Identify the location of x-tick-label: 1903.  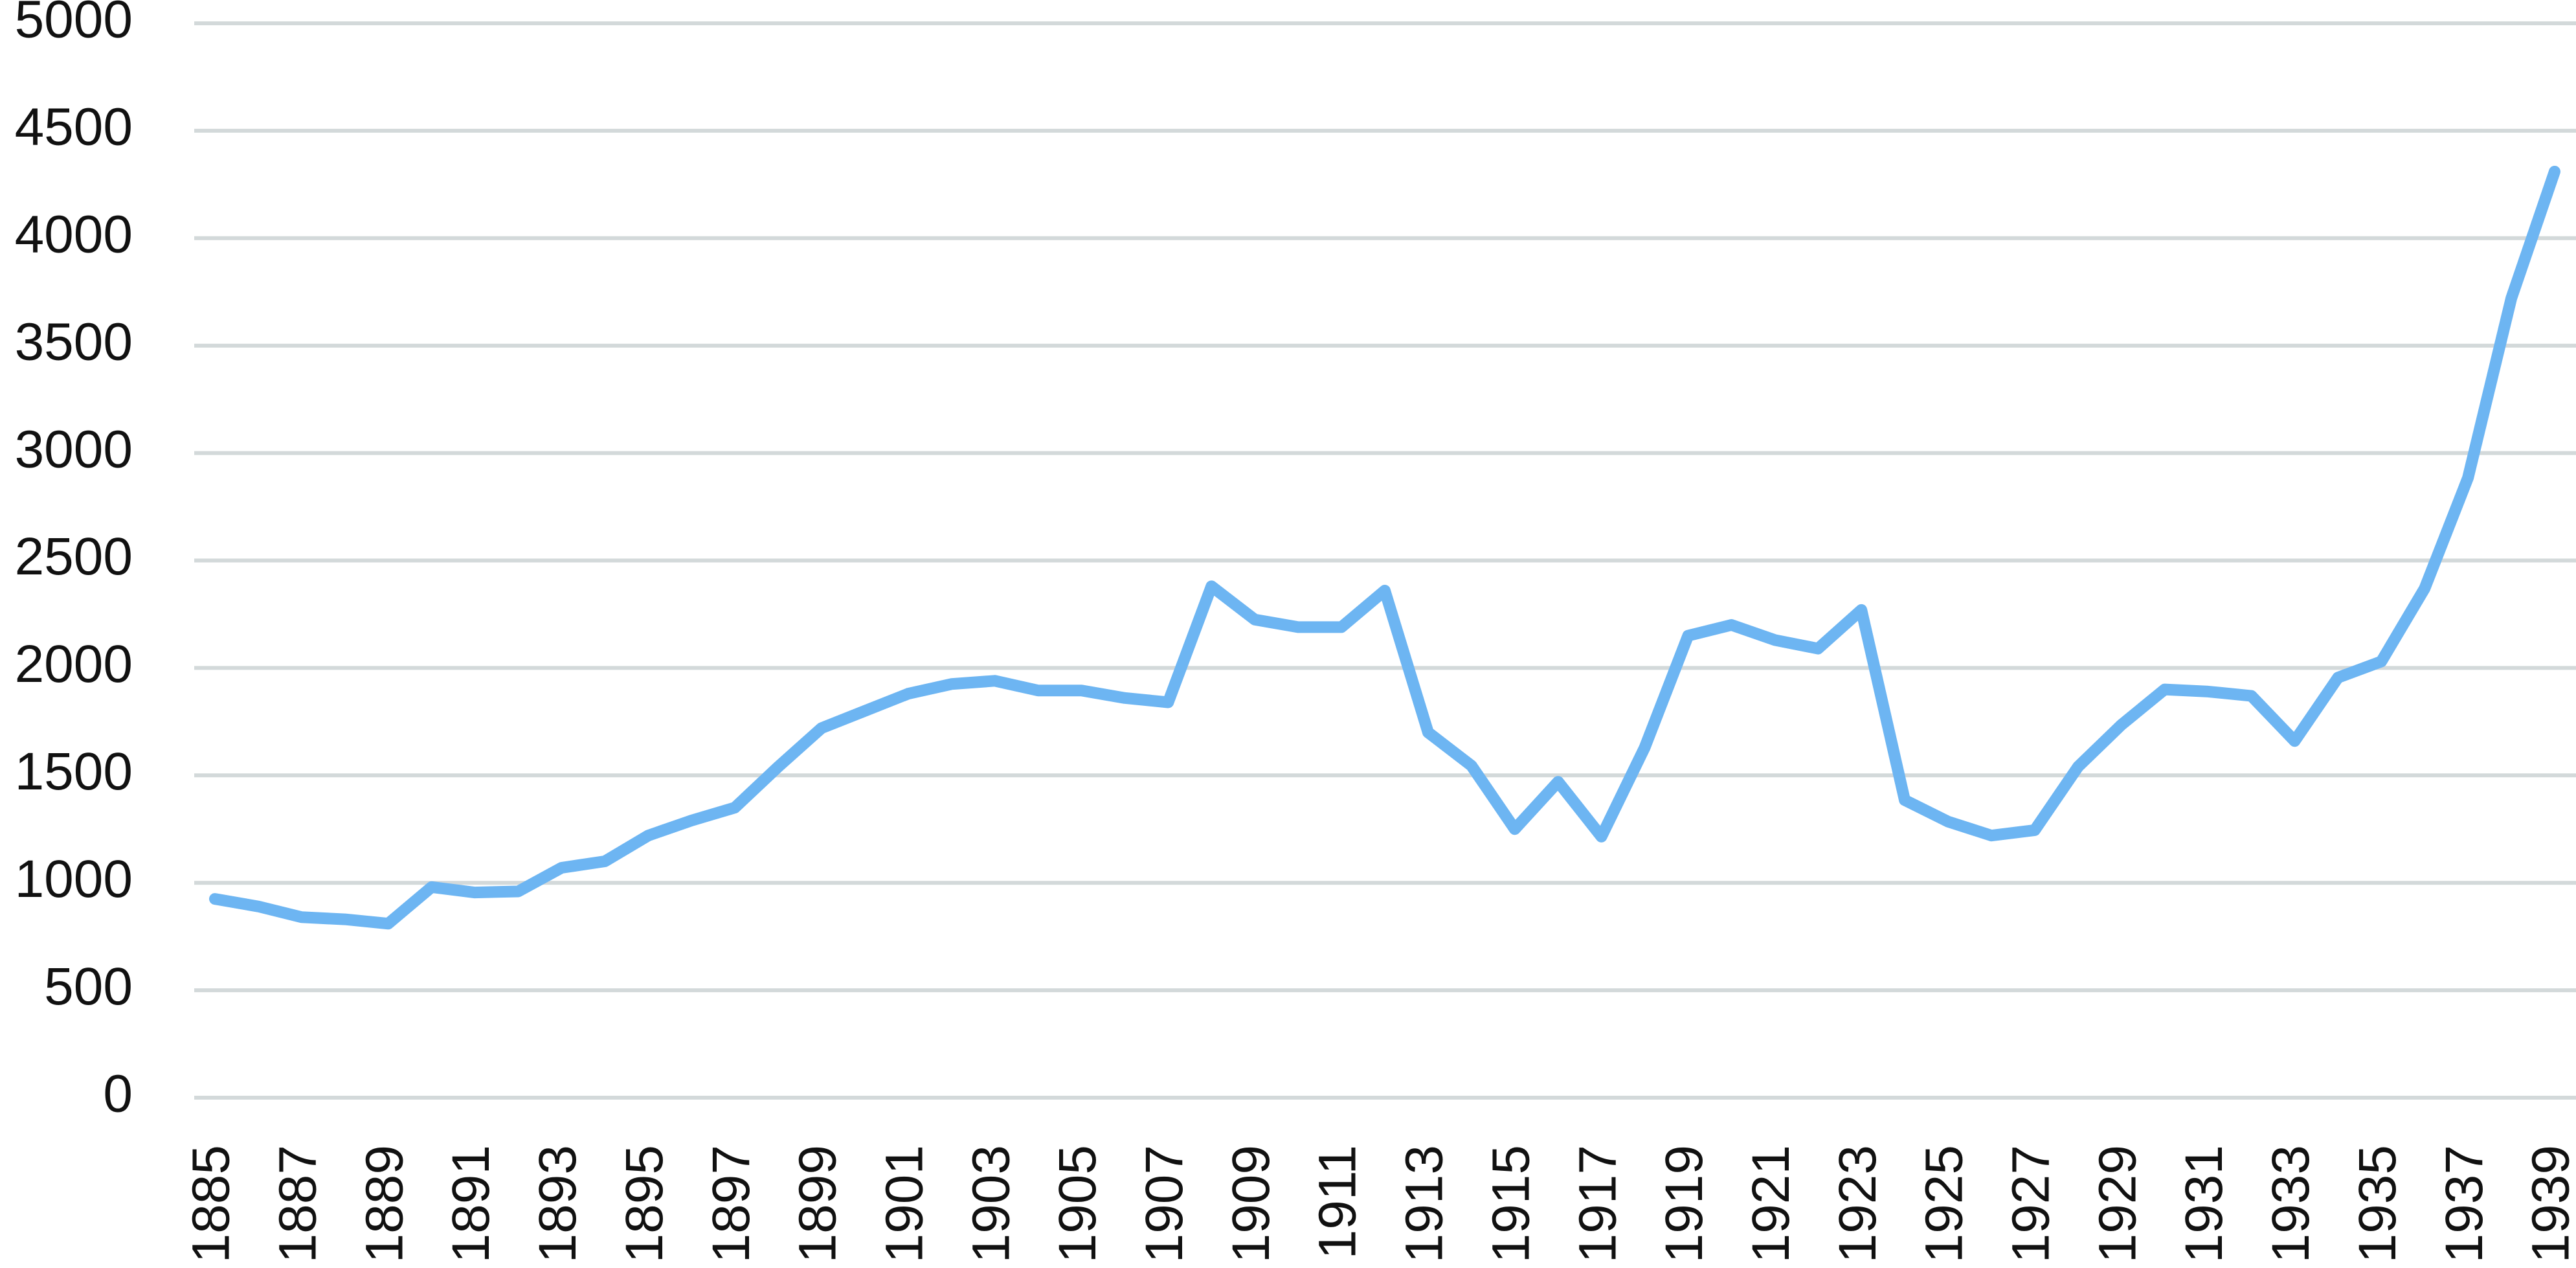
(990, 1204).